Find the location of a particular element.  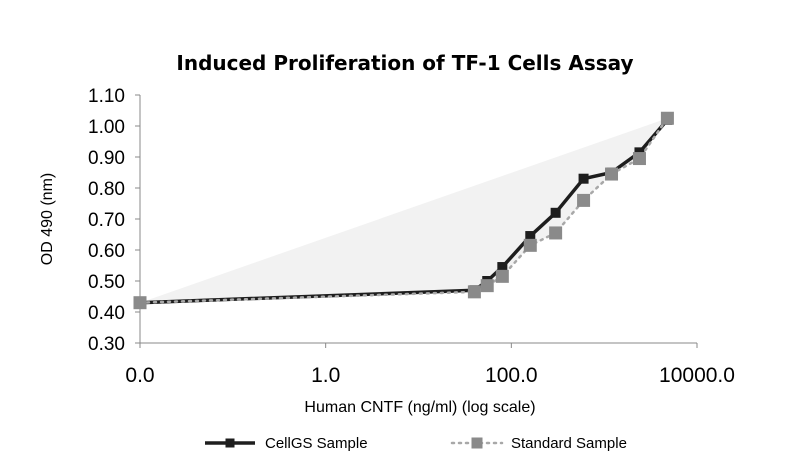

y-tick-label: 0.70 is located at coordinates (106, 220).